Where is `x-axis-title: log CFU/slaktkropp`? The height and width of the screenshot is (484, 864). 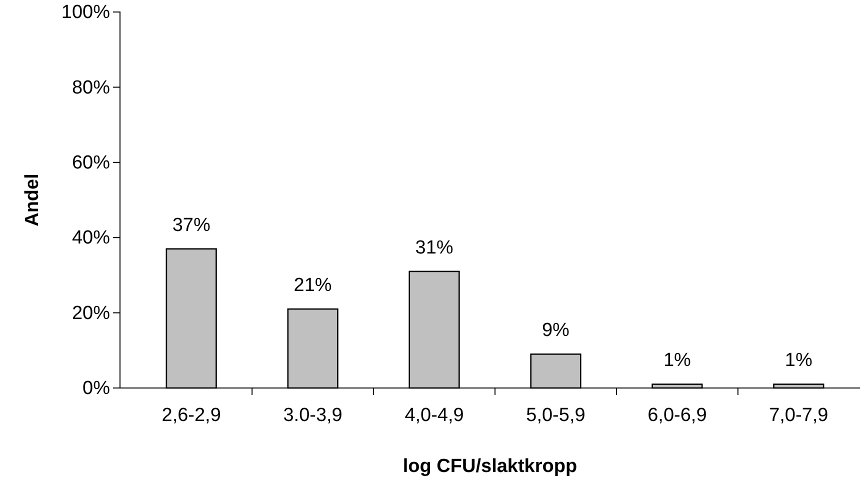 x-axis-title: log CFU/slaktkropp is located at coordinates (490, 466).